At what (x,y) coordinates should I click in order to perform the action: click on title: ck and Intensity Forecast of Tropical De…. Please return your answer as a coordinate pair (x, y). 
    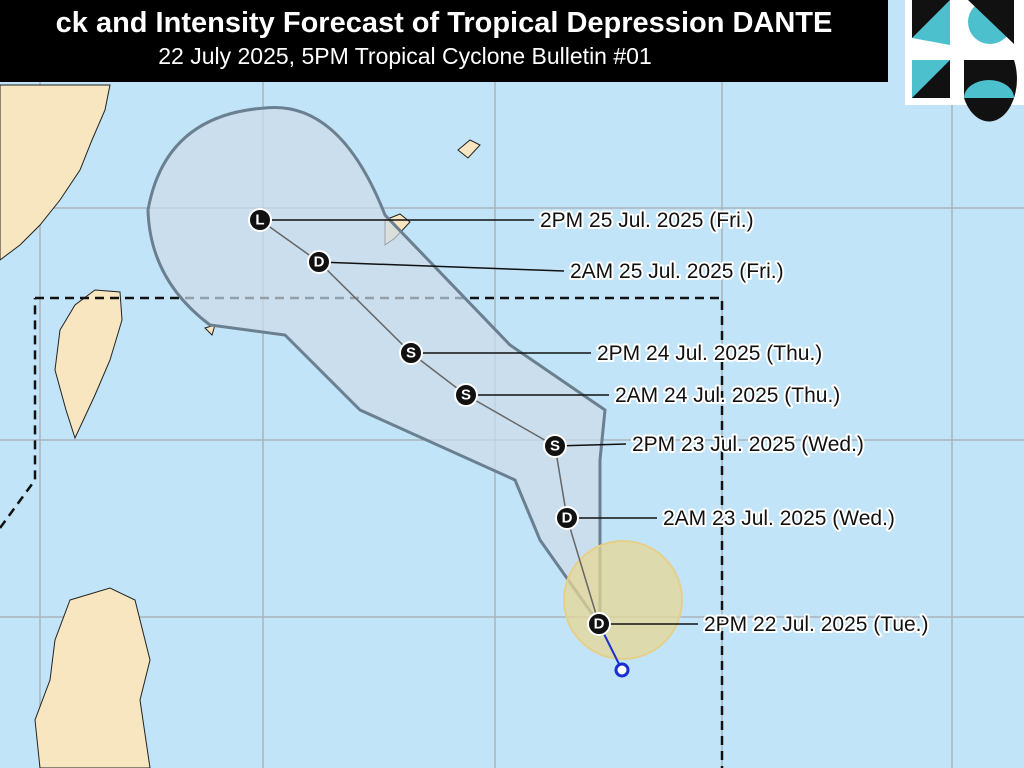
    Looking at the image, I should click on (444, 23).